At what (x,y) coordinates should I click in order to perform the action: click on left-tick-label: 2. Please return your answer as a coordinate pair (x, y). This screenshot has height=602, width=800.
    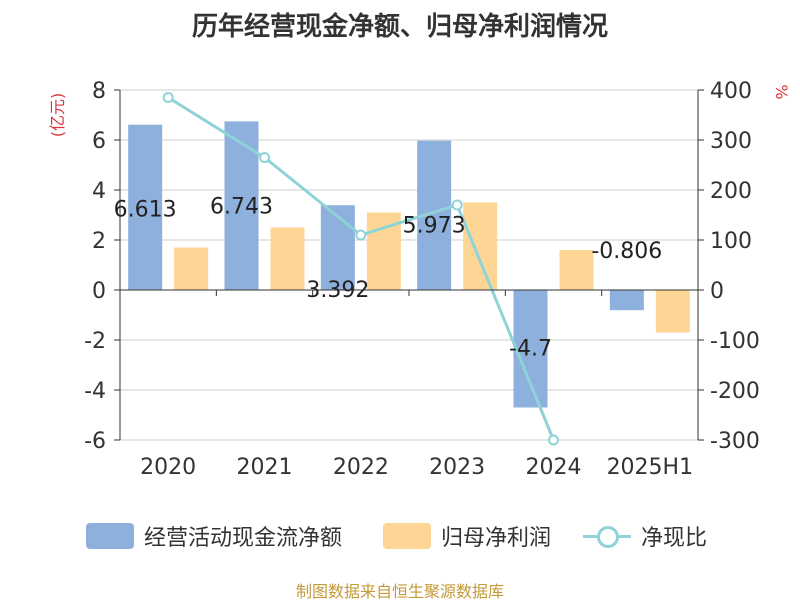
    Looking at the image, I should click on (99, 241).